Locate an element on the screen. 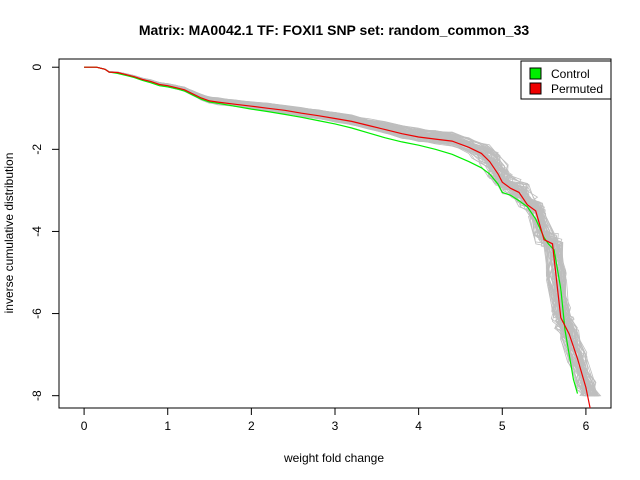 This screenshot has height=480, width=640. legend-label-control: Control is located at coordinates (570, 74).